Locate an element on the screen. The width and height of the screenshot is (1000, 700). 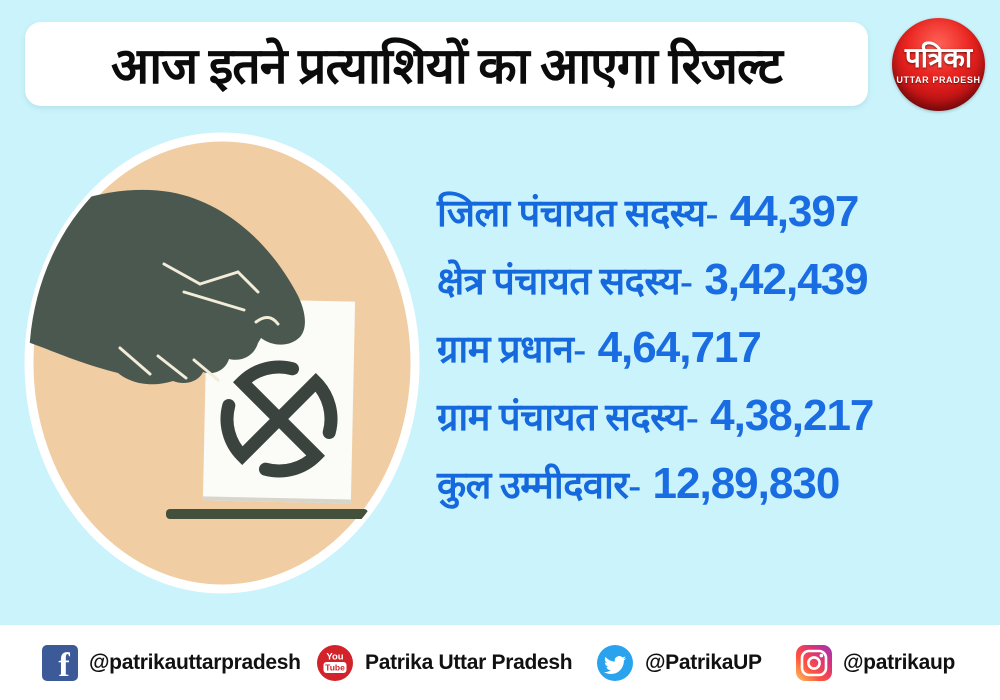
instagram-handle: @patrikaup is located at coordinates (899, 662).